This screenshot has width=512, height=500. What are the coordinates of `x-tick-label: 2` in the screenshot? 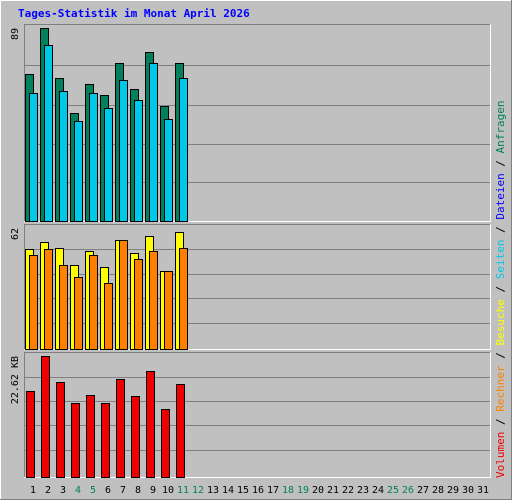 It's located at (48, 490).